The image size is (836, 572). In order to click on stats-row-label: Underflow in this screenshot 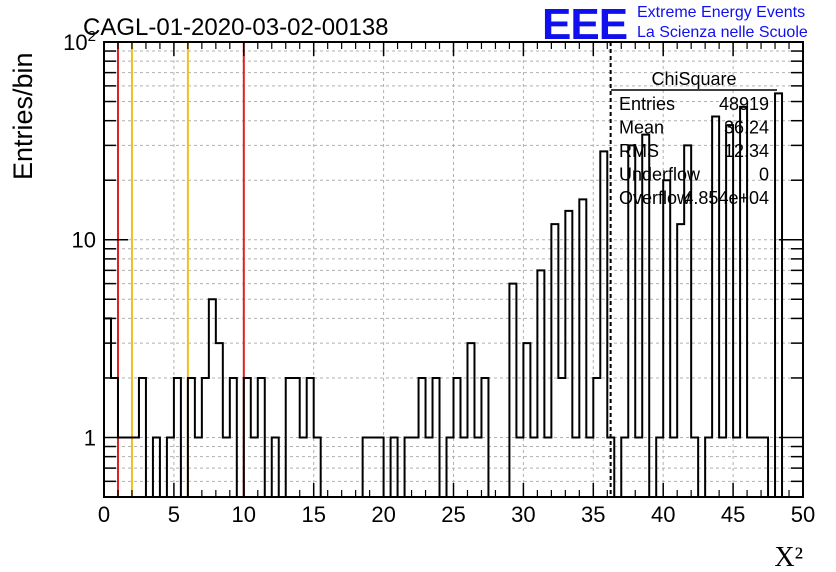, I will do `click(660, 175)`.